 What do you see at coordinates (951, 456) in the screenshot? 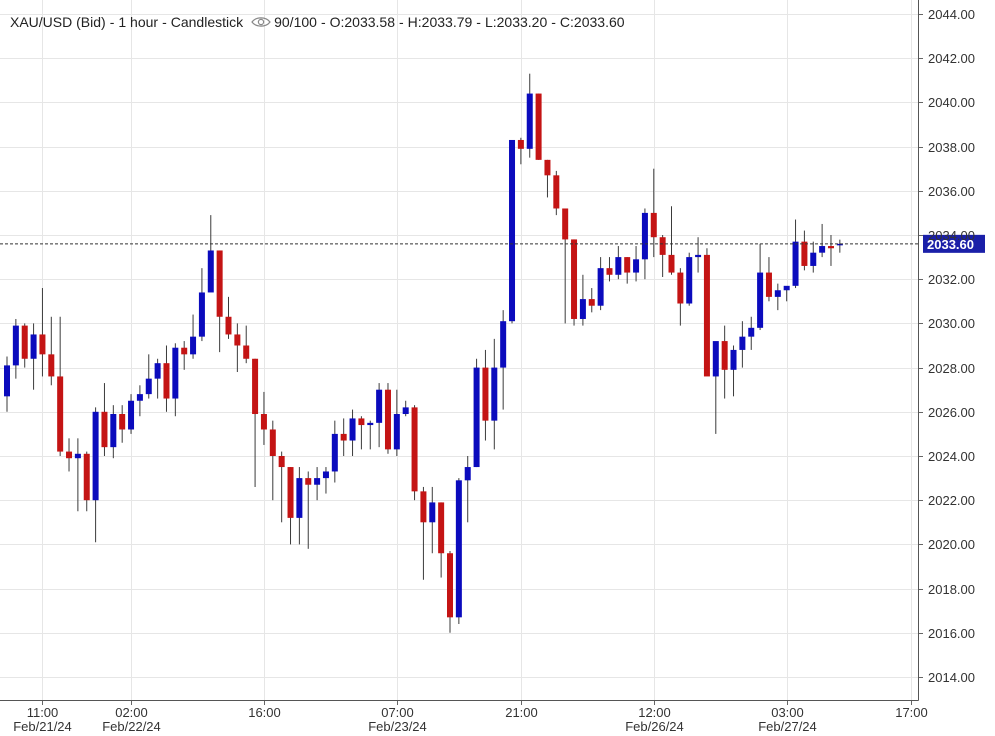
I see `y-tick-label: 2024.00` at bounding box center [951, 456].